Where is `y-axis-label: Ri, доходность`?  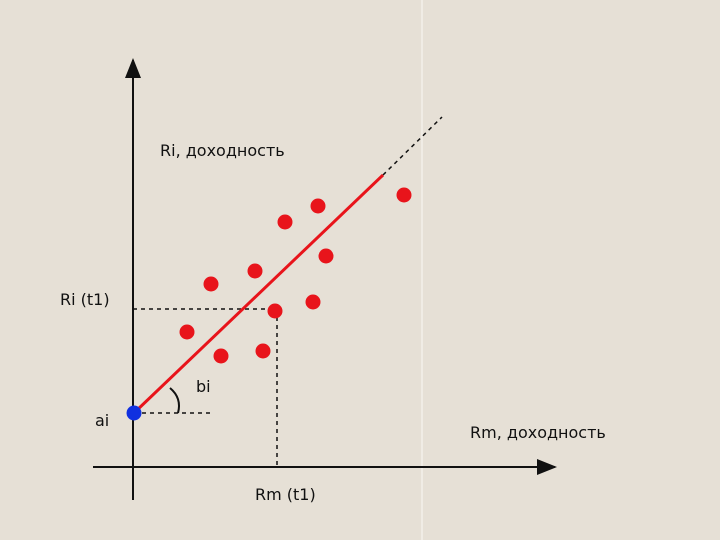 y-axis-label: Ri, доходность is located at coordinates (222, 150).